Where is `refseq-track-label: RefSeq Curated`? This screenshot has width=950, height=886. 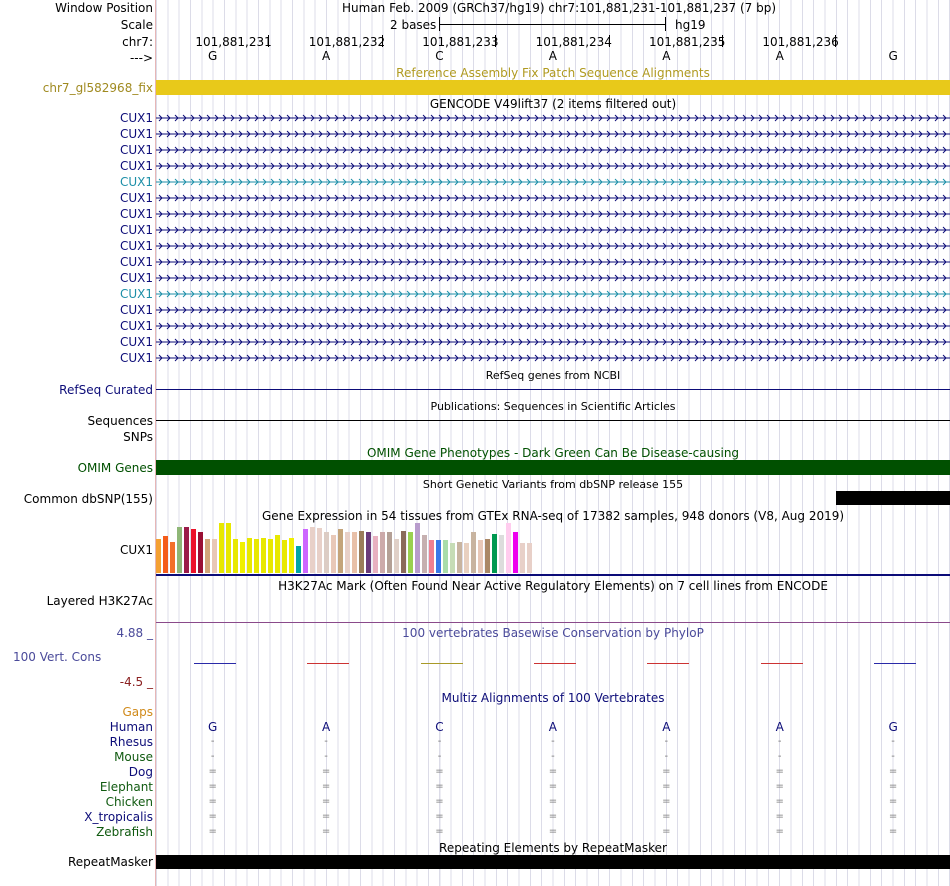 refseq-track-label: RefSeq Curated is located at coordinates (106, 390).